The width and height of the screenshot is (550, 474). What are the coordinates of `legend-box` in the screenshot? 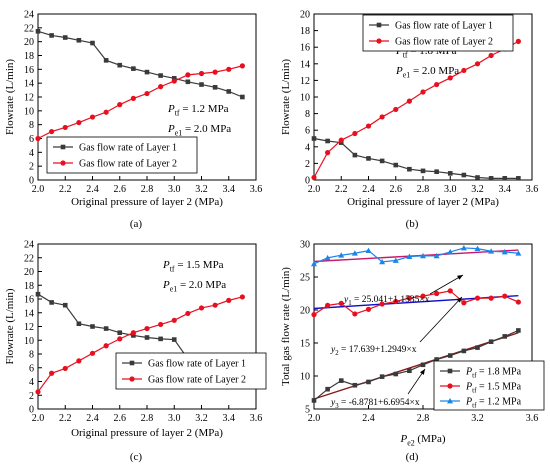 It's located at (122, 155).